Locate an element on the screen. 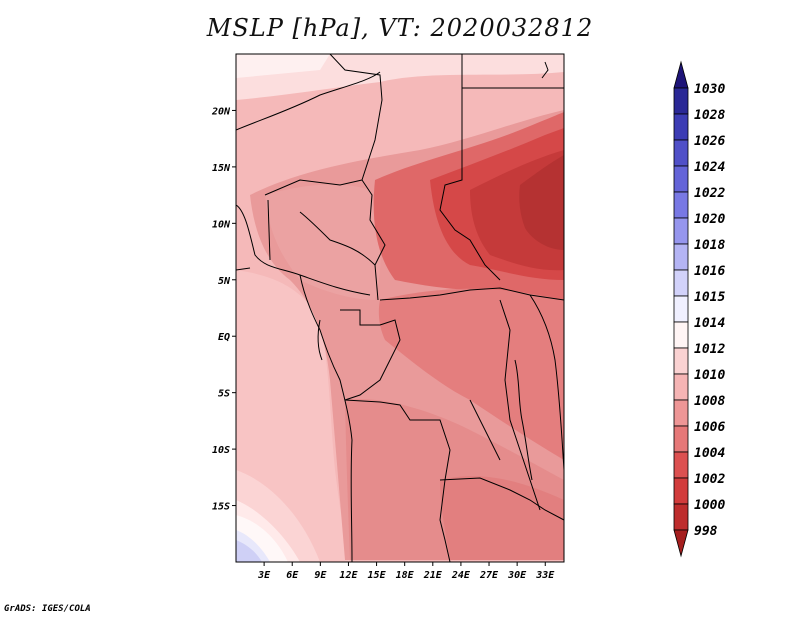 Image resolution: width=800 pixels, height=618 pixels. colorbar-label: 1000 is located at coordinates (709, 505).